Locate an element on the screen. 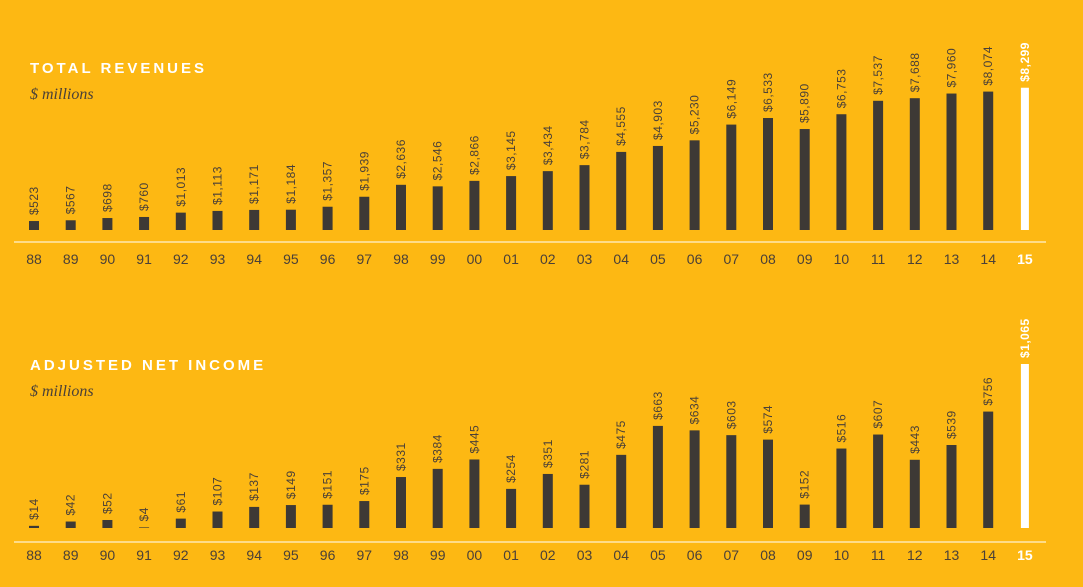 The image size is (1083, 587). revenue-tick-label: 01 is located at coordinates (511, 259).